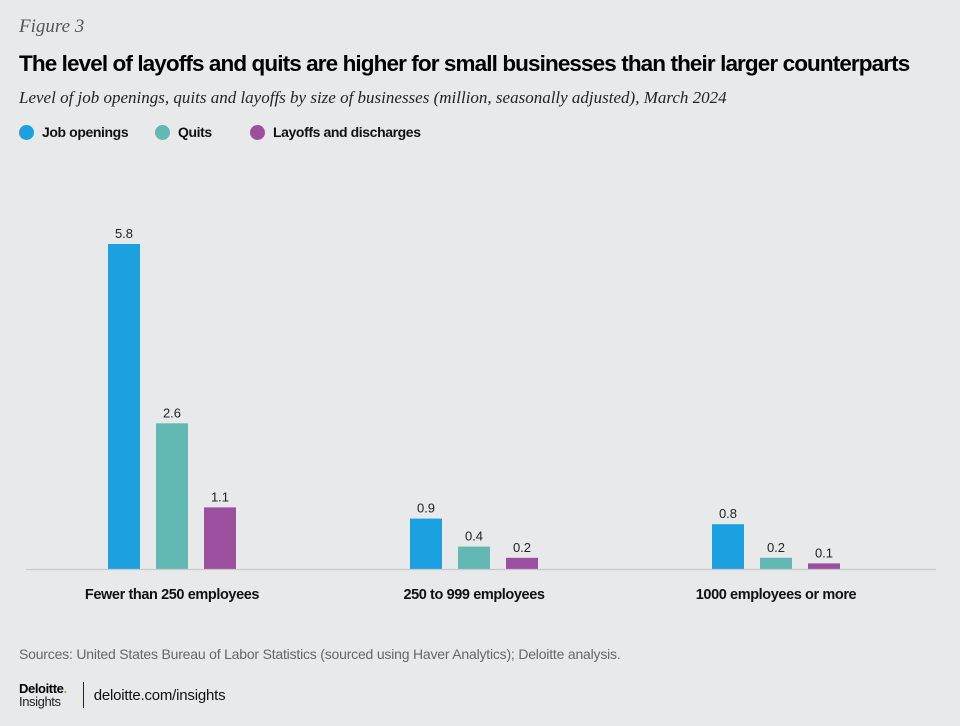 This screenshot has width=960, height=726. Describe the element at coordinates (257, 132) in the screenshot. I see `legend-swatch-layoffs` at that location.